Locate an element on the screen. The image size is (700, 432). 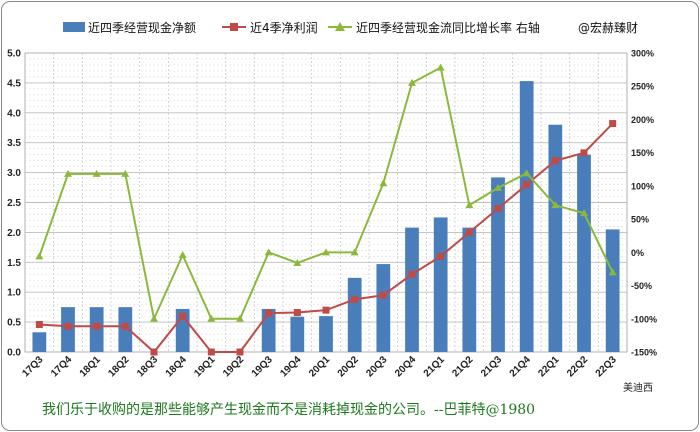
y-tick-label: 0.5 is located at coordinates (14, 323).